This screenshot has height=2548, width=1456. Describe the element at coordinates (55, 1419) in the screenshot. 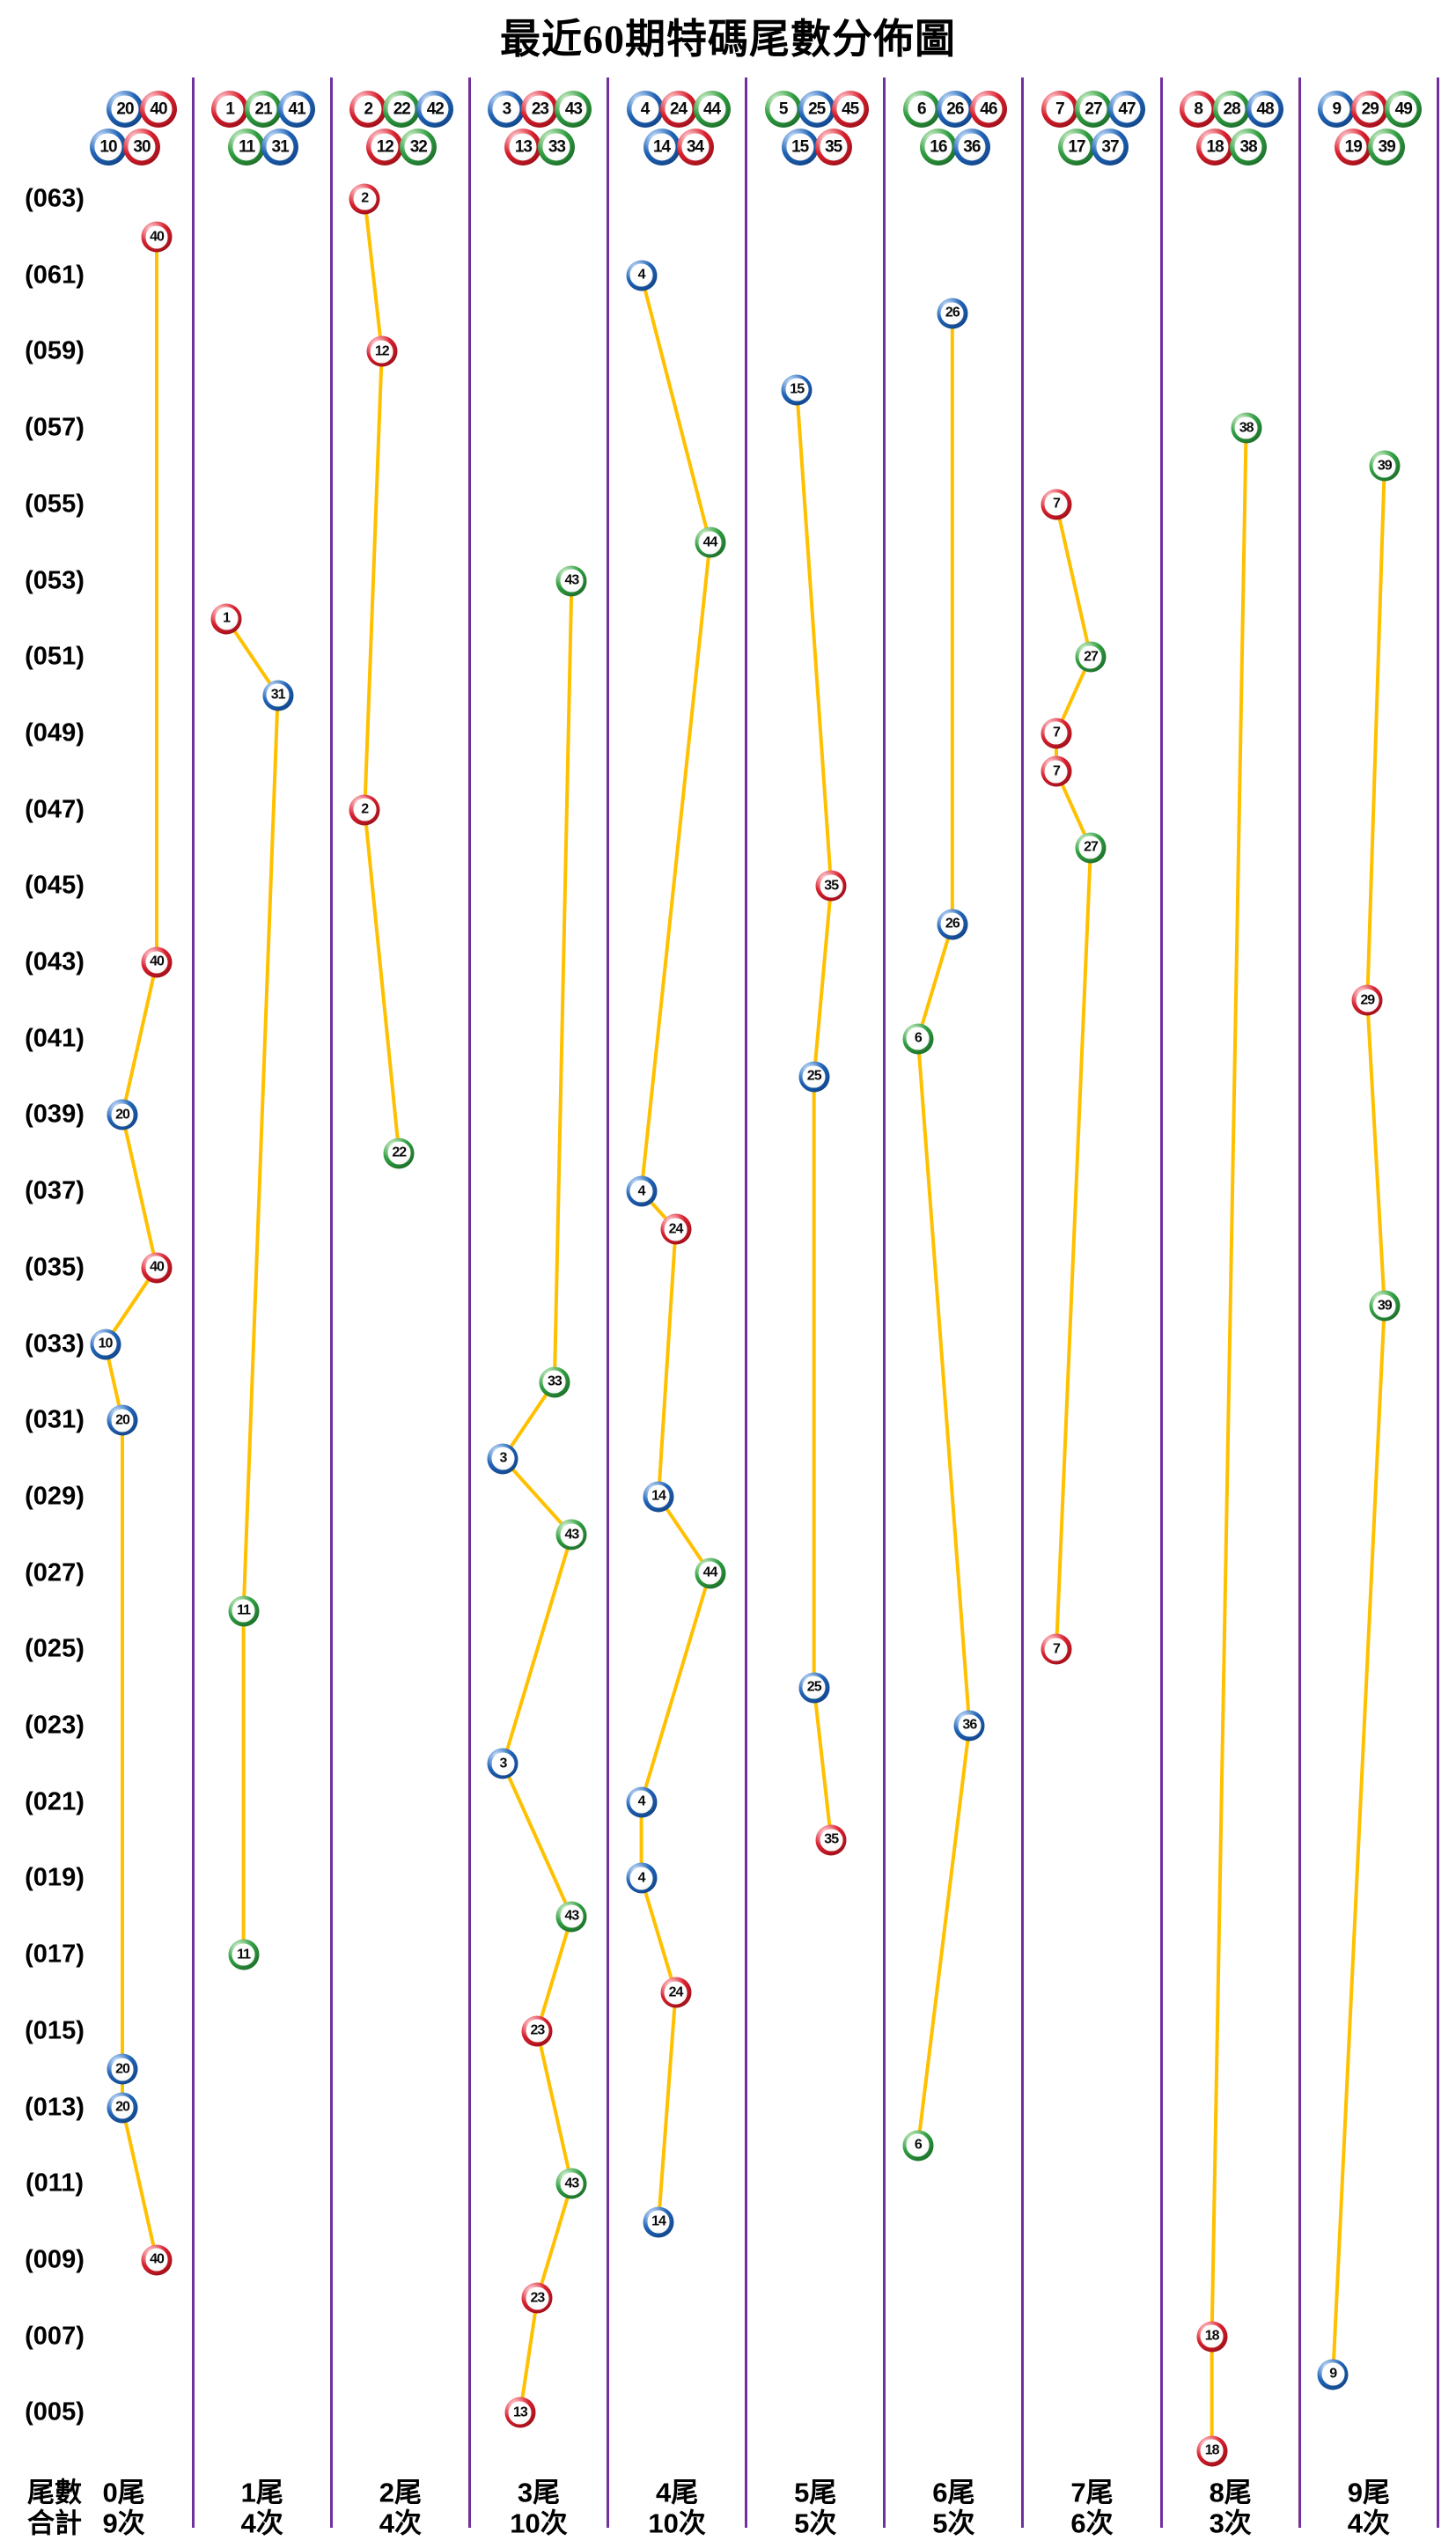

I see `y-axis-label: (031)` at that location.